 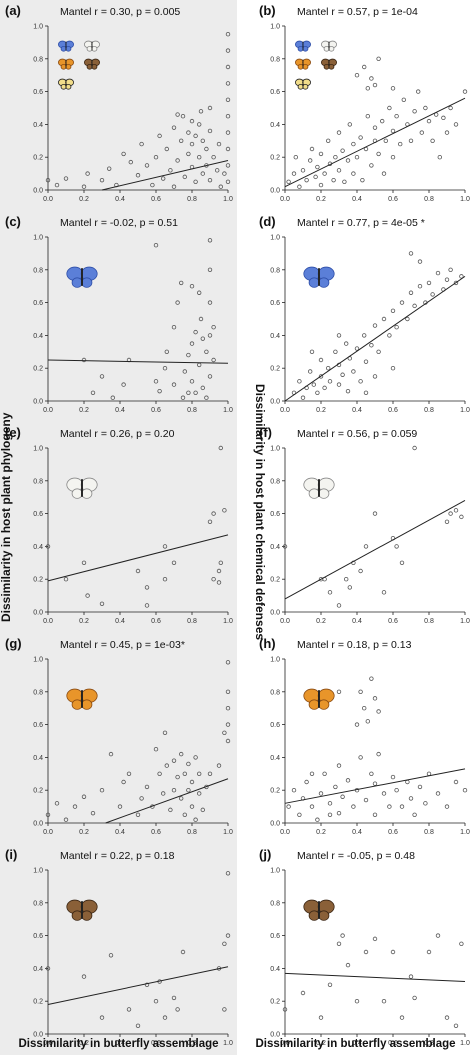 I want to click on blue-butterfly-icon, so click(x=82, y=277).